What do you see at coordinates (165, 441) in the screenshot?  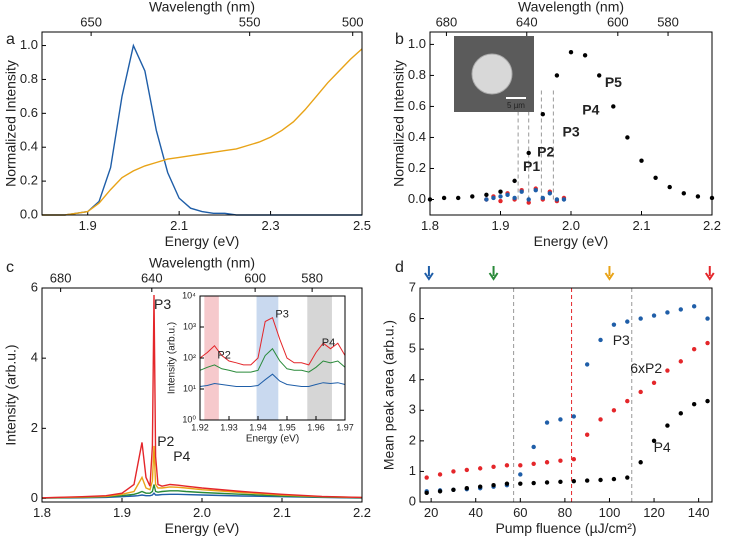 I see `peak-label: P2` at bounding box center [165, 441].